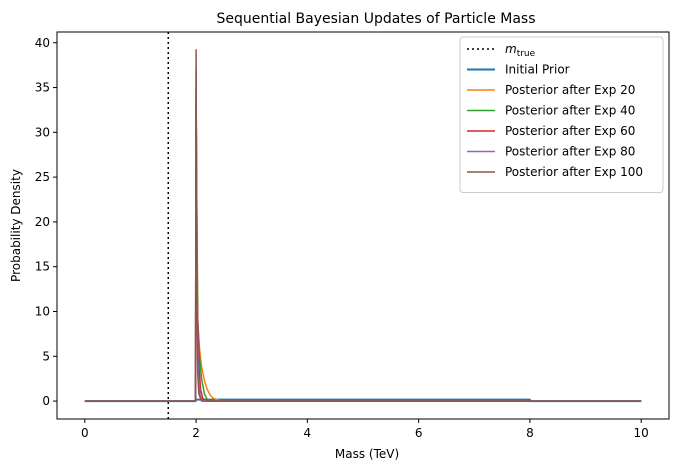  What do you see at coordinates (308, 433) in the screenshot?
I see `x-tick-label: 4` at bounding box center [308, 433].